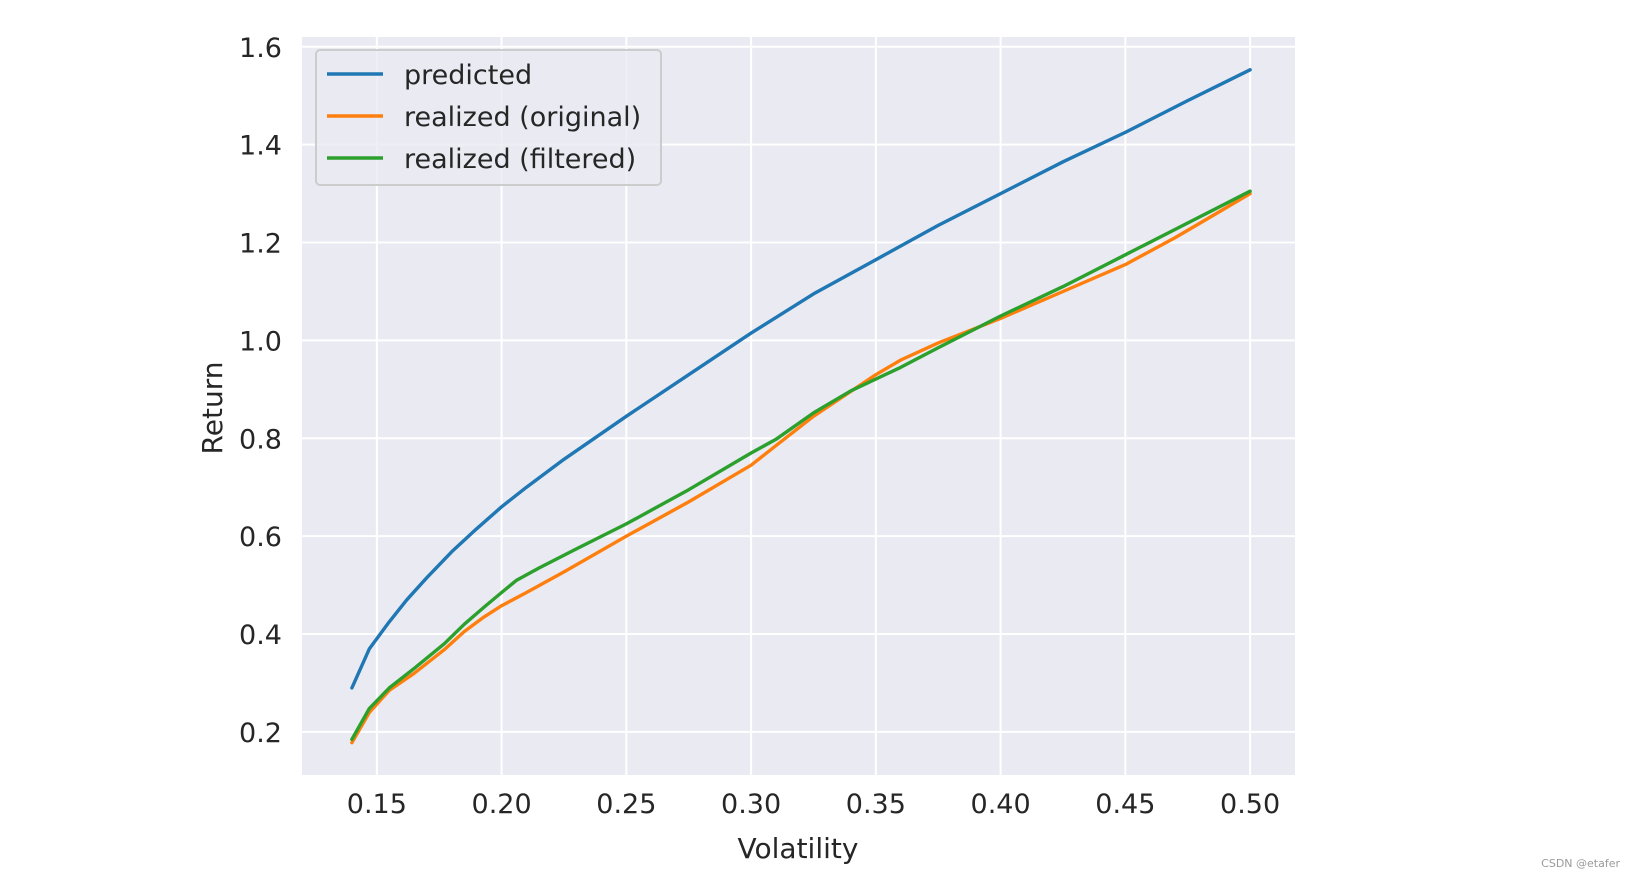 This screenshot has width=1632, height=886. Describe the element at coordinates (377, 804) in the screenshot. I see `x-tick-label: 0.15` at that location.